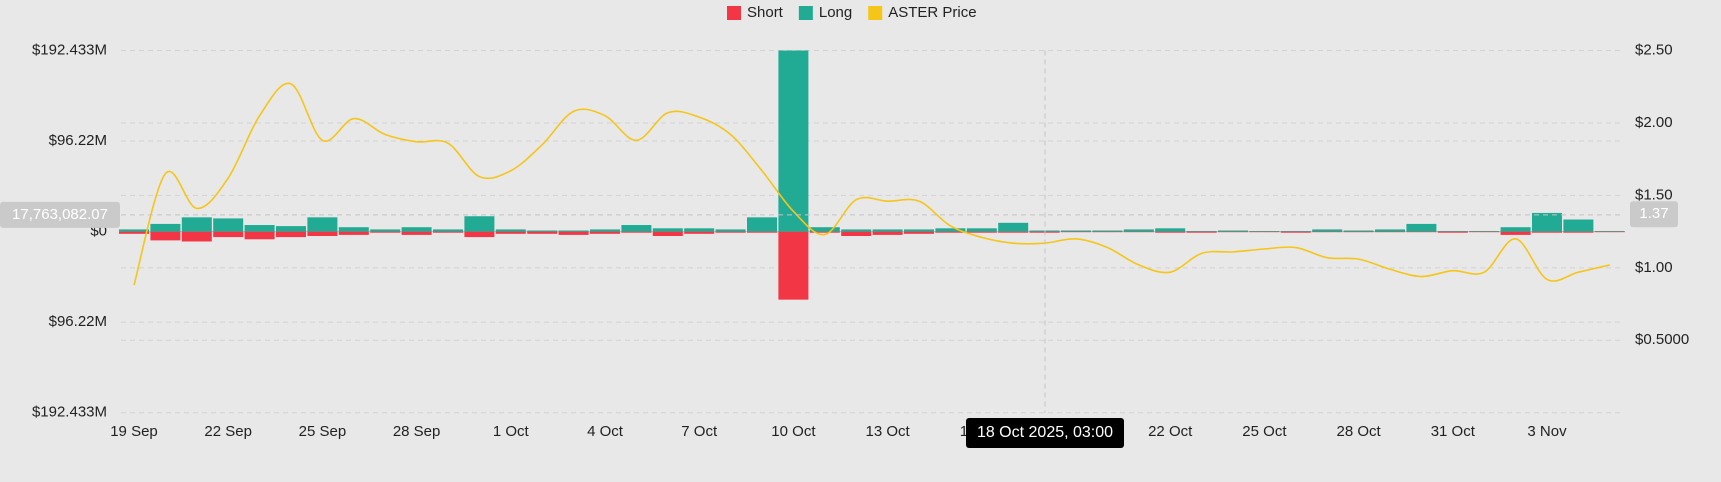  I want to click on x-tick-label: 10 Oct, so click(793, 431).